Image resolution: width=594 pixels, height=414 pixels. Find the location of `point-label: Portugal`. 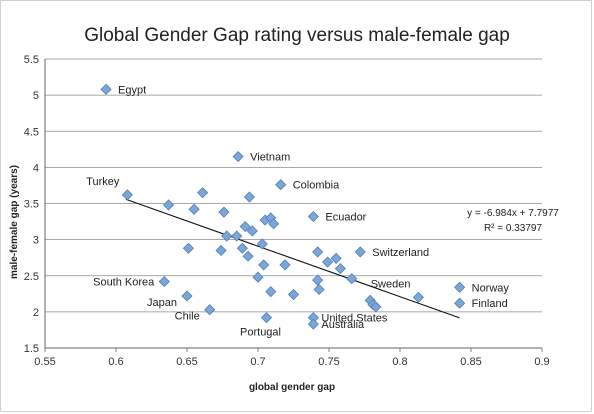

point-label: Portugal is located at coordinates (260, 333).